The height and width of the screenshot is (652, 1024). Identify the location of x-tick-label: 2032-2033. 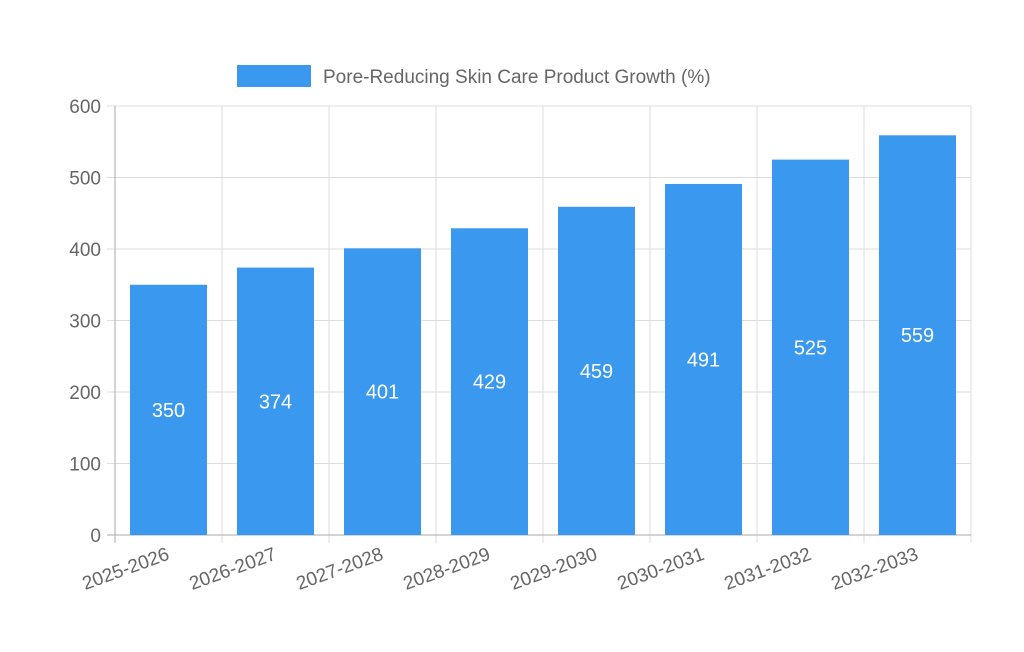
(875, 569).